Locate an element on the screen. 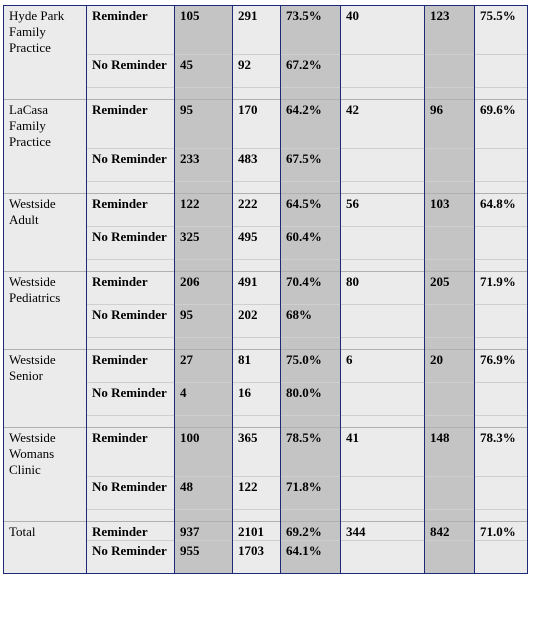  value-cell: 92 is located at coordinates (256, 71).